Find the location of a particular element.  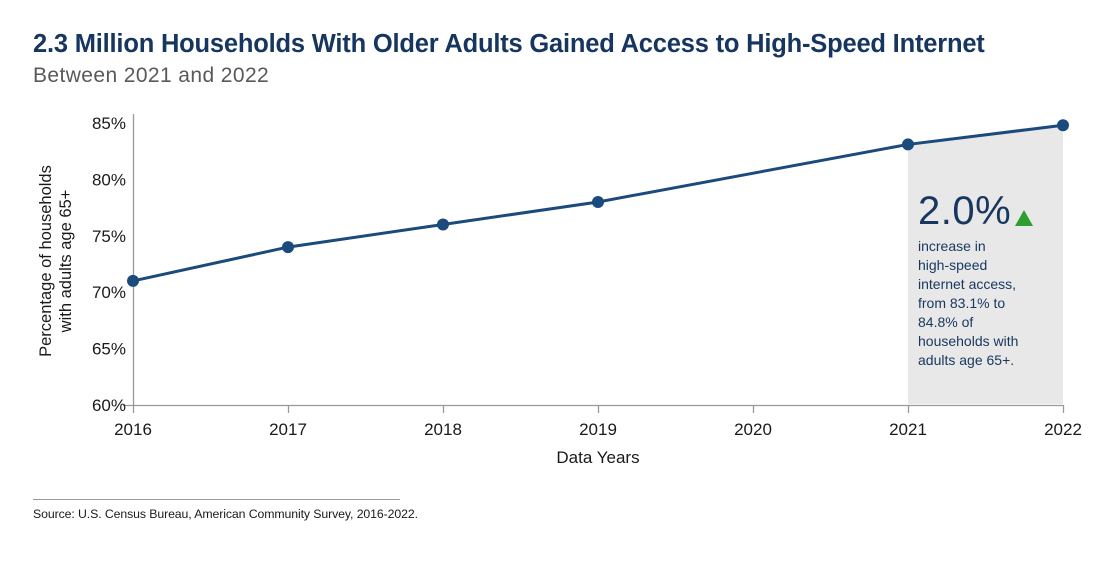

source-divider is located at coordinates (216, 499).